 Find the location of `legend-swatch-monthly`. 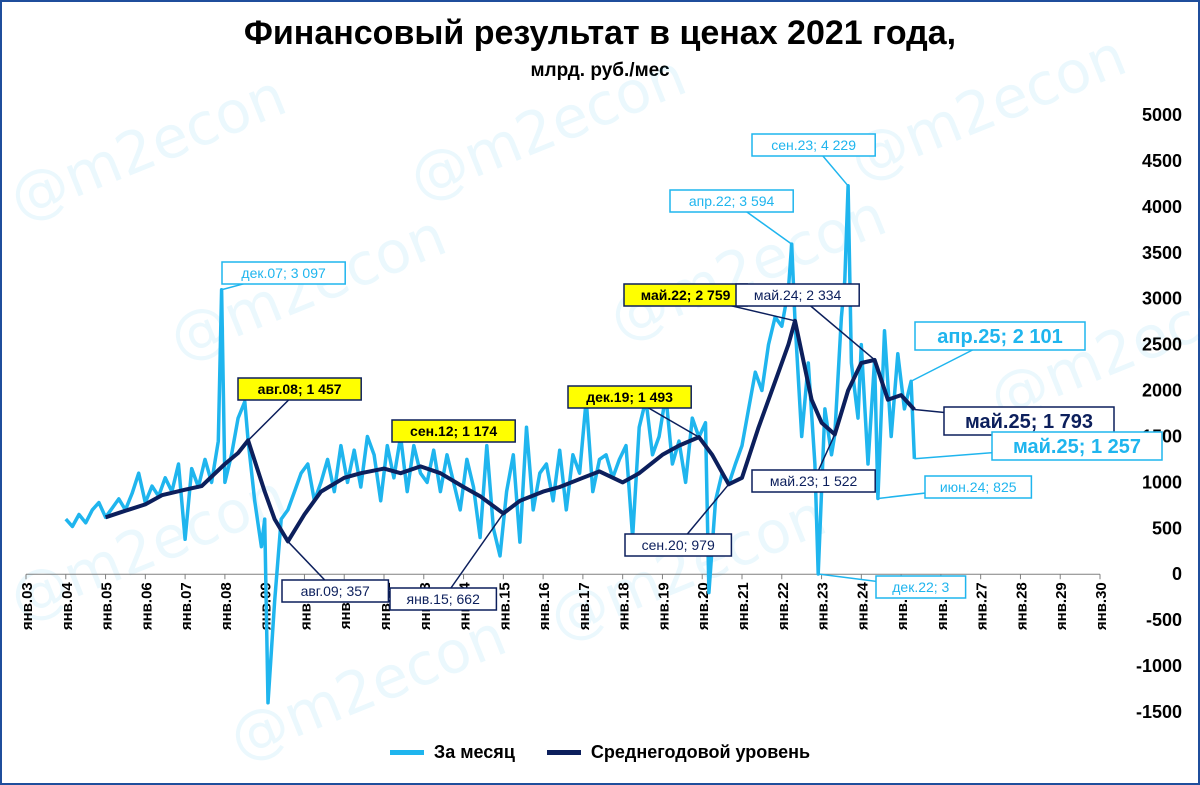

legend-swatch-monthly is located at coordinates (406, 752).